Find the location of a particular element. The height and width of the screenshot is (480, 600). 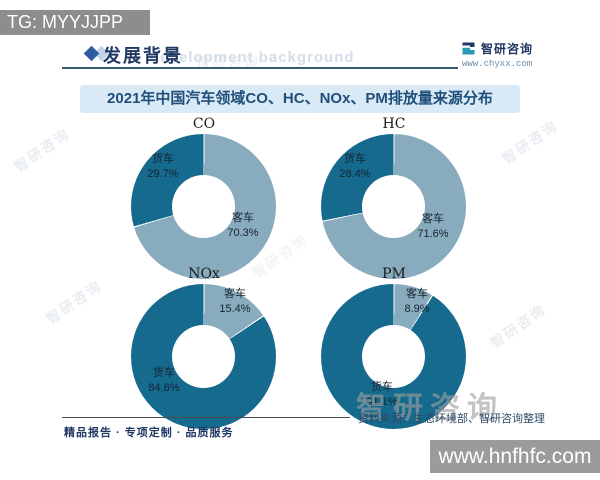

donut-chart-hc: HC 货车 28.4% 客车 71.6% is located at coordinates (394, 197).